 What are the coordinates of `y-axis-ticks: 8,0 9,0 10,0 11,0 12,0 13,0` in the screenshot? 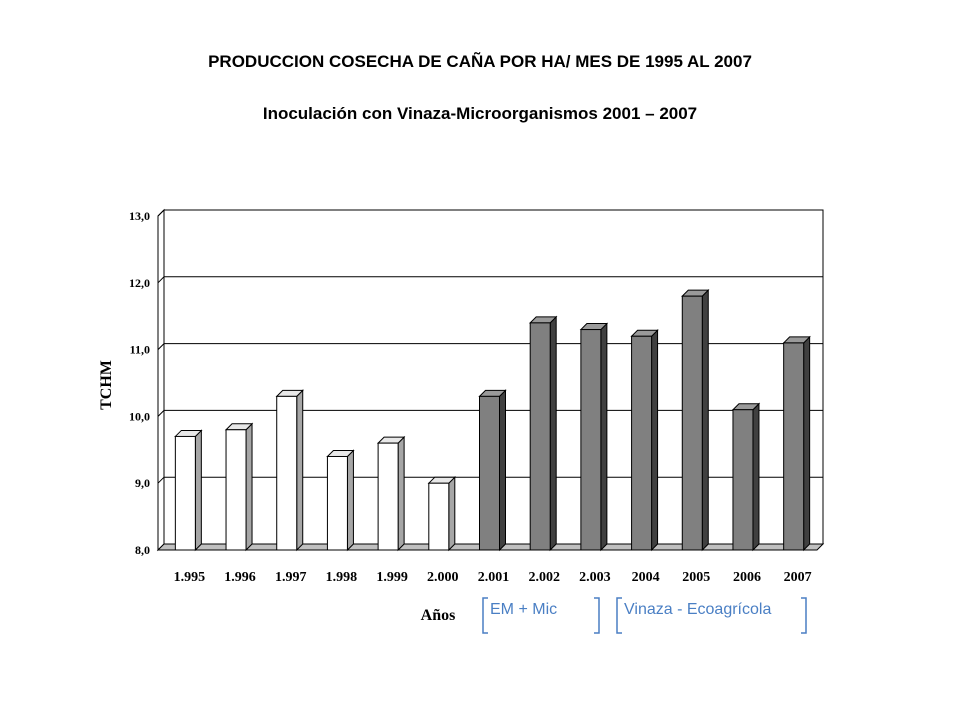 It's located at (139, 383).